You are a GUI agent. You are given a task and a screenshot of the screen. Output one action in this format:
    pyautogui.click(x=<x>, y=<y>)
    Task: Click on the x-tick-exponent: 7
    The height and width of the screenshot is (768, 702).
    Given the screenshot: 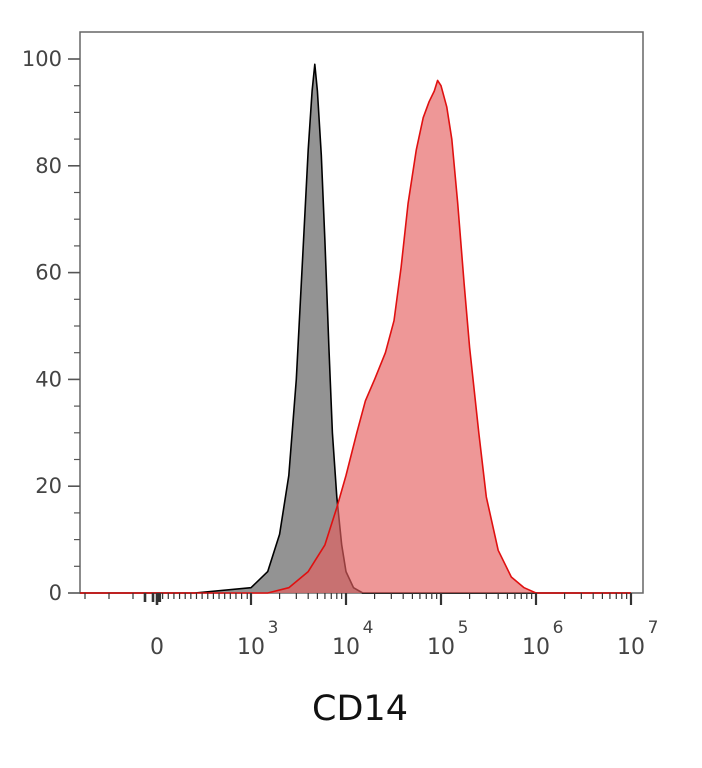 What is the action you would take?
    pyautogui.click(x=653, y=628)
    